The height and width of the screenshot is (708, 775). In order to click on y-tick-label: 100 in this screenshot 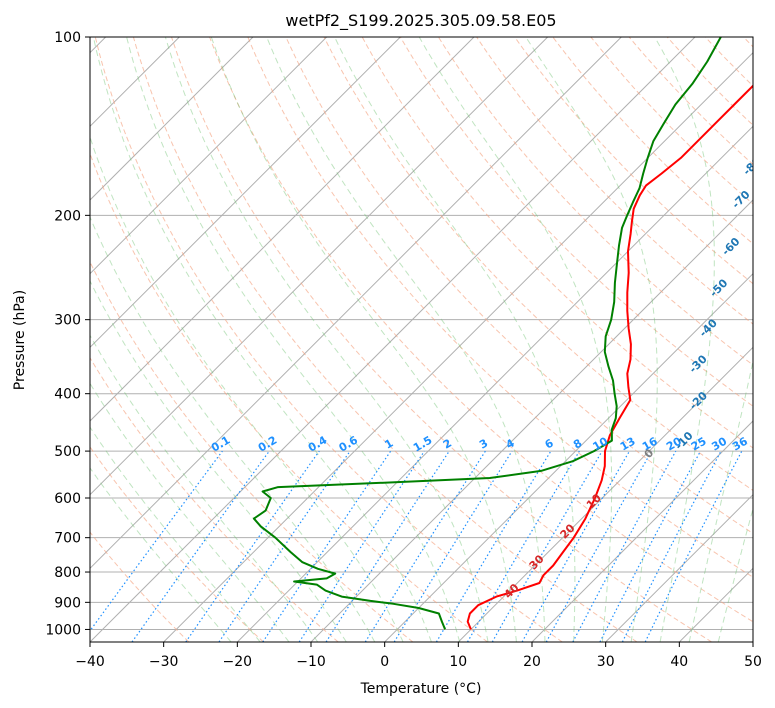, I will do `click(67, 38)`.